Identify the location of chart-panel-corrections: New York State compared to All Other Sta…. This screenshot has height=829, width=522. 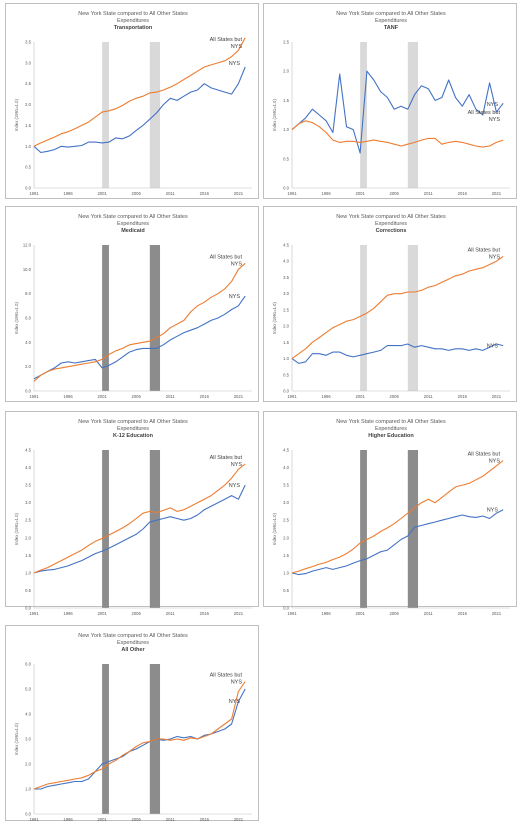
(390, 304).